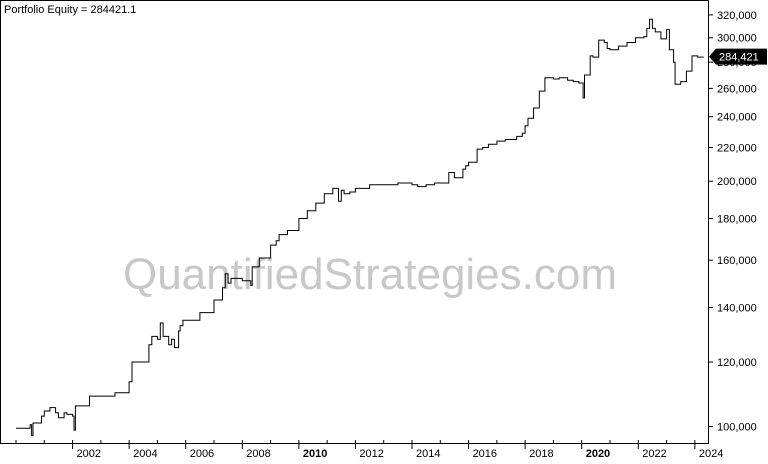 Image resolution: width=768 pixels, height=464 pixels. What do you see at coordinates (737, 308) in the screenshot?
I see `y-tick-label: 140,000` at bounding box center [737, 308].